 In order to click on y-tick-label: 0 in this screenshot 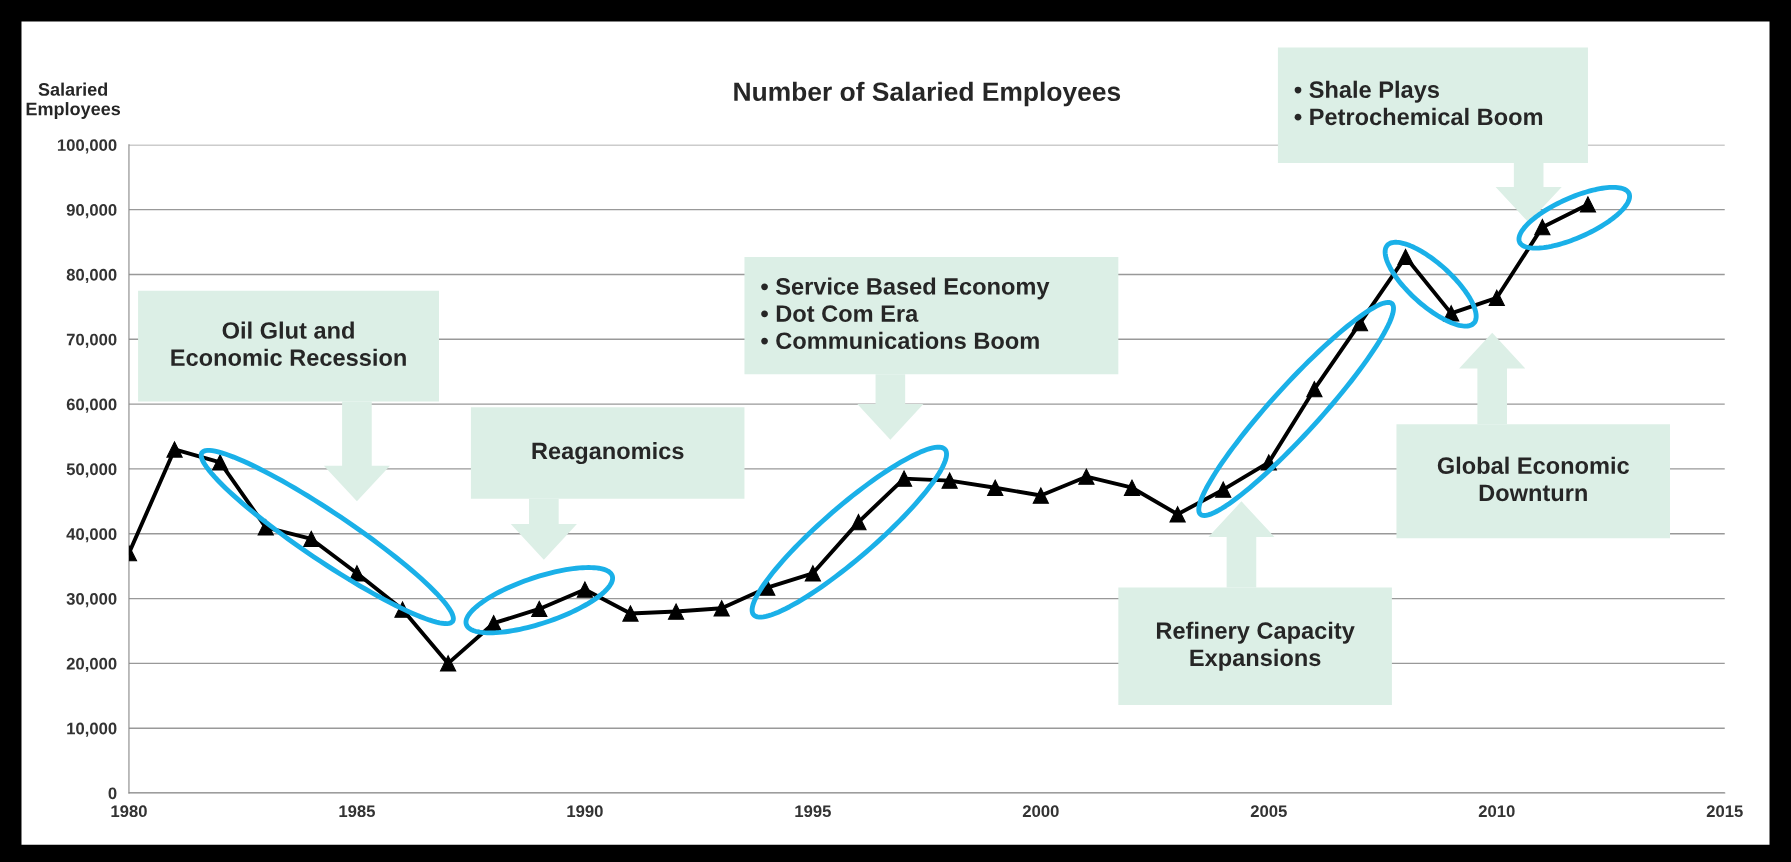, I will do `click(112, 793)`.